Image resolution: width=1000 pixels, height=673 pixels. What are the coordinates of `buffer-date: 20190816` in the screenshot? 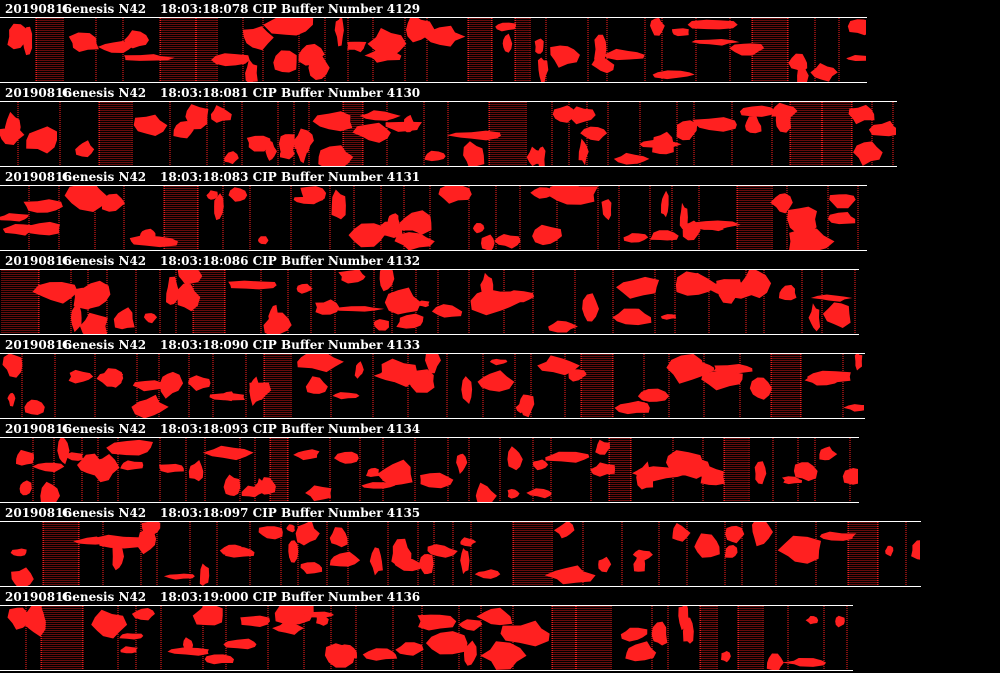 It's located at (38, 597).